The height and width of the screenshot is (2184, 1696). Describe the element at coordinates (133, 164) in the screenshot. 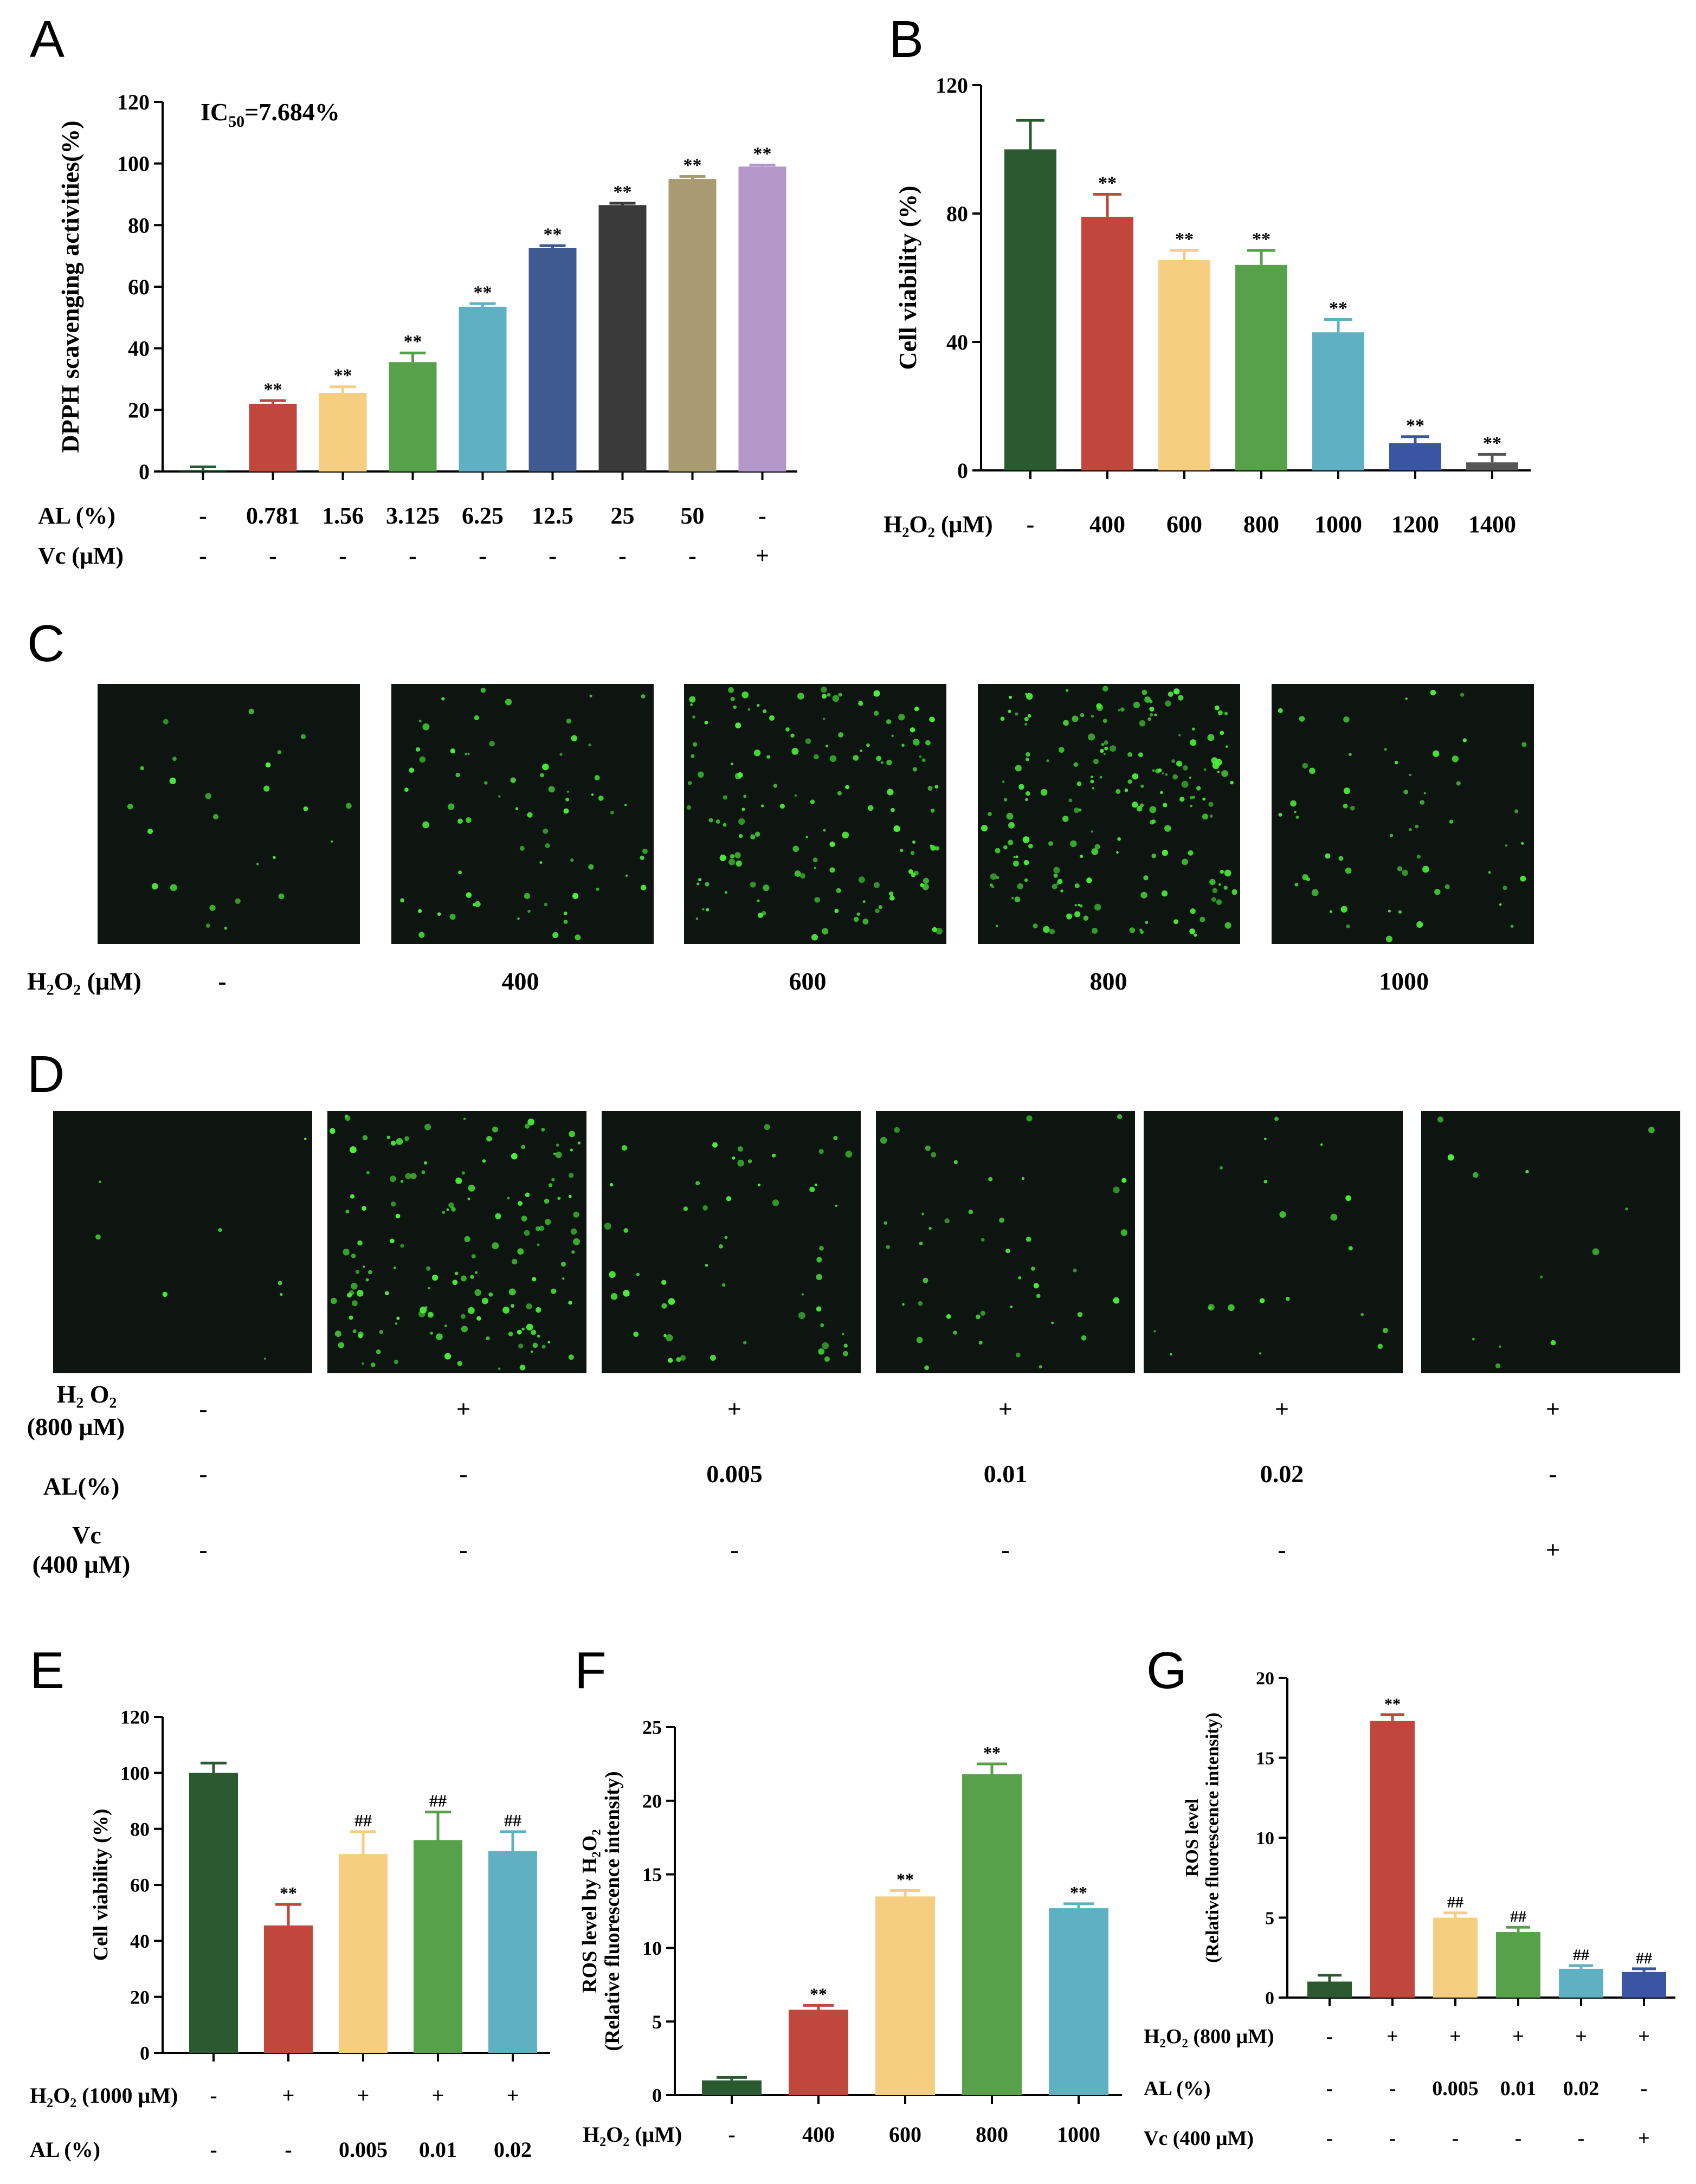

I see `y-tick-label: 100` at that location.